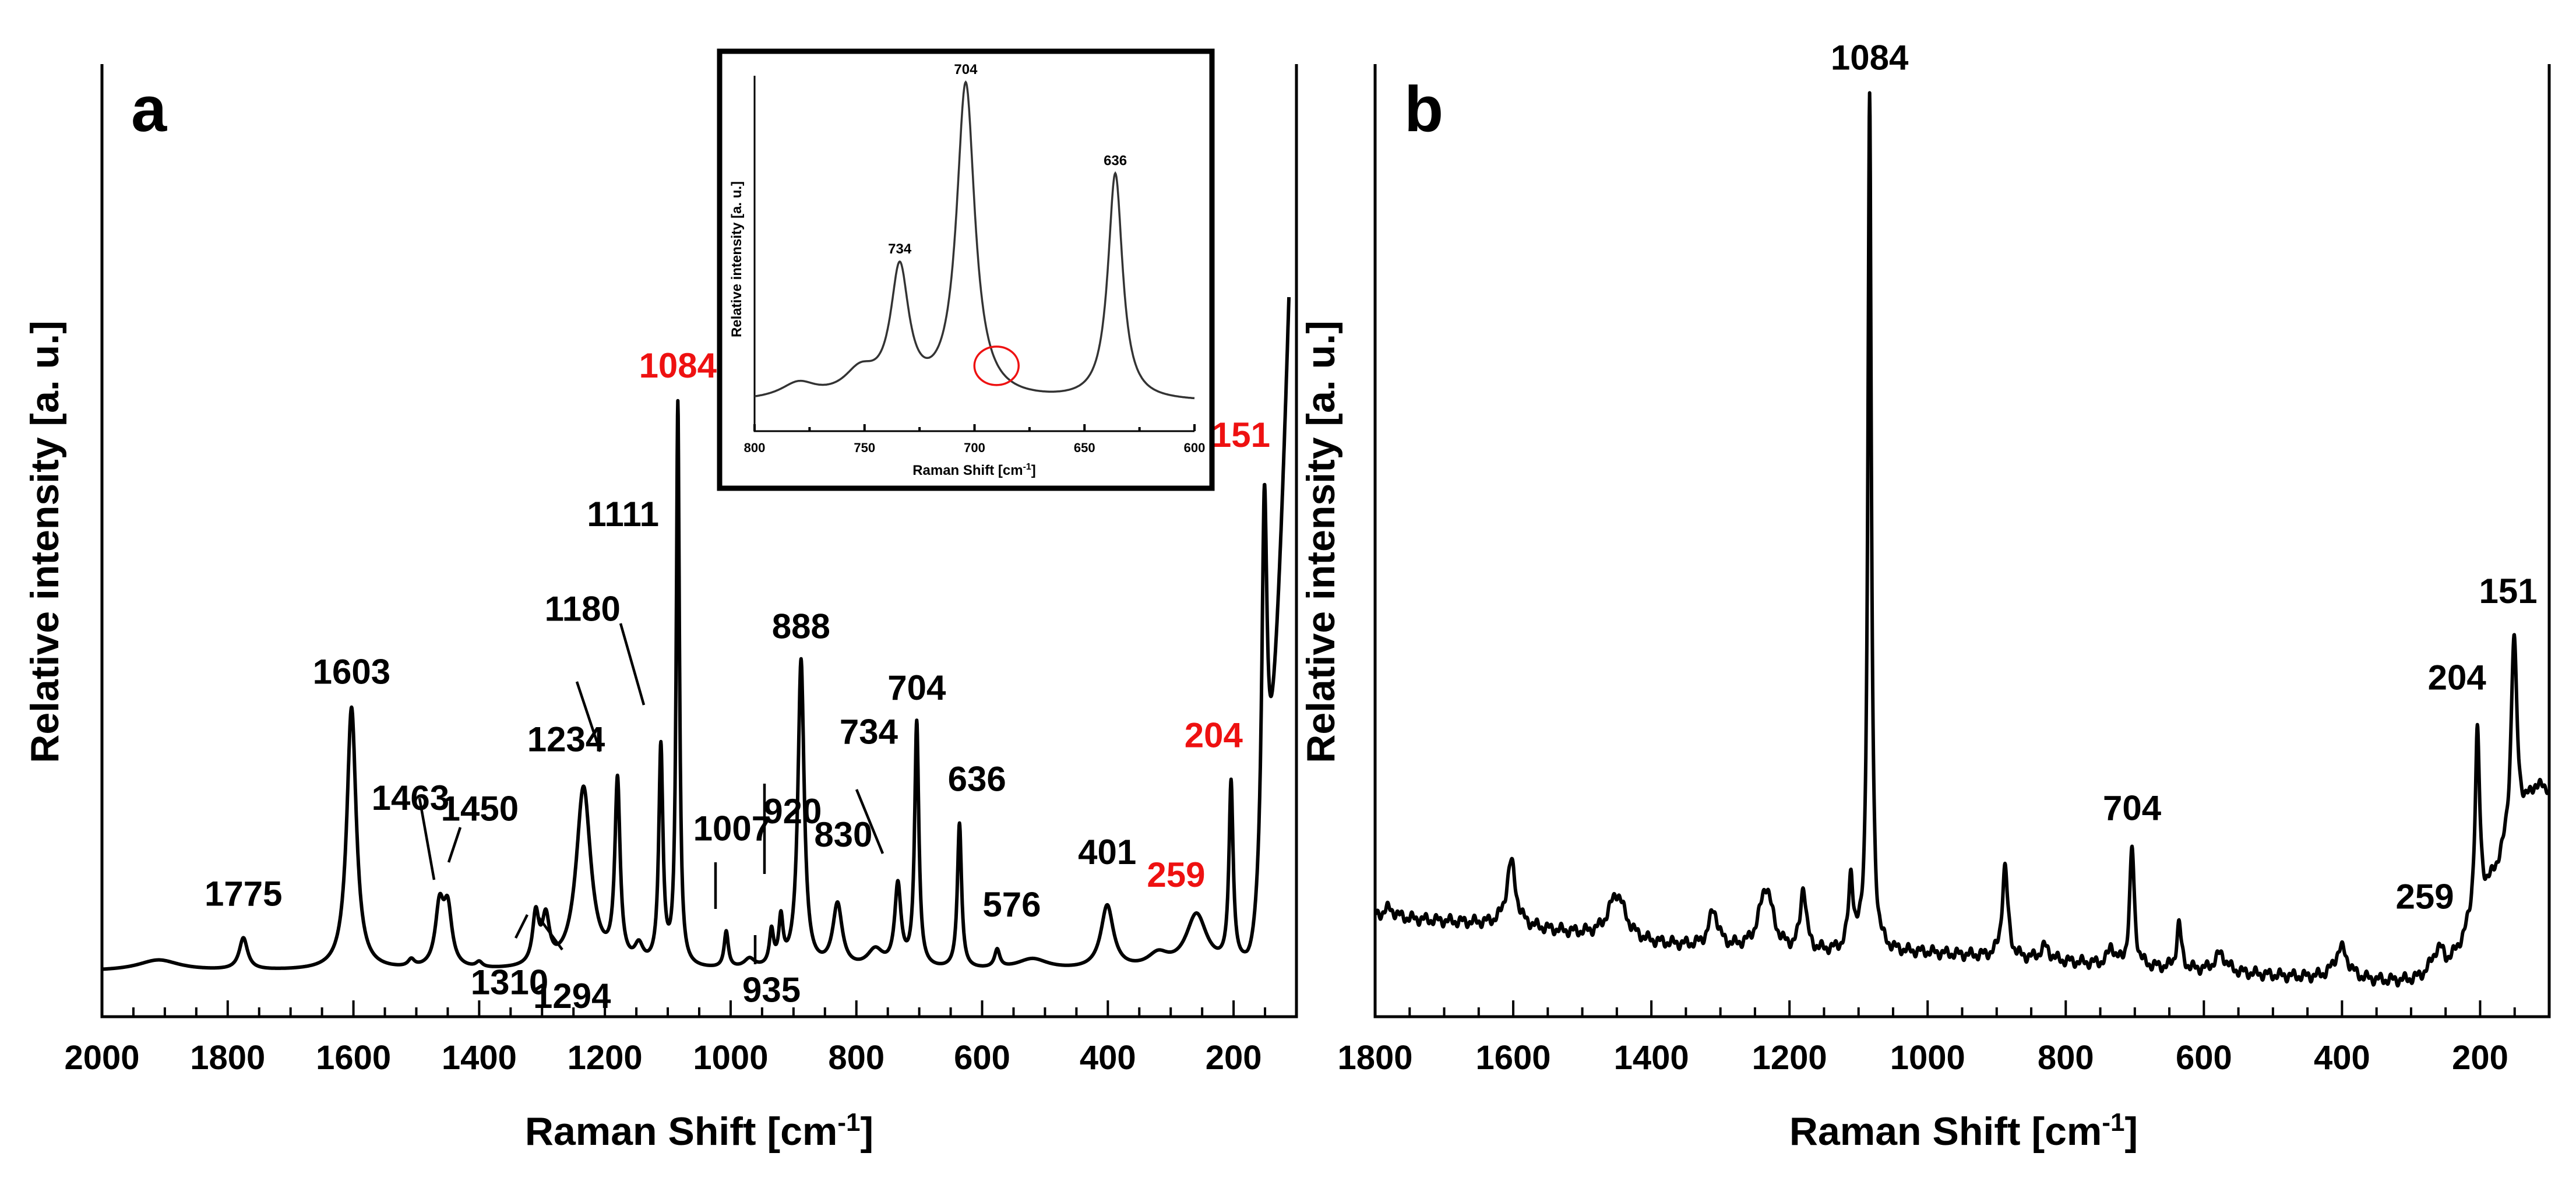 This screenshot has width=2576, height=1181. Describe the element at coordinates (737, 259) in the screenshot. I see `inset-y-axis-title: Relative intensity [a. u.]` at that location.